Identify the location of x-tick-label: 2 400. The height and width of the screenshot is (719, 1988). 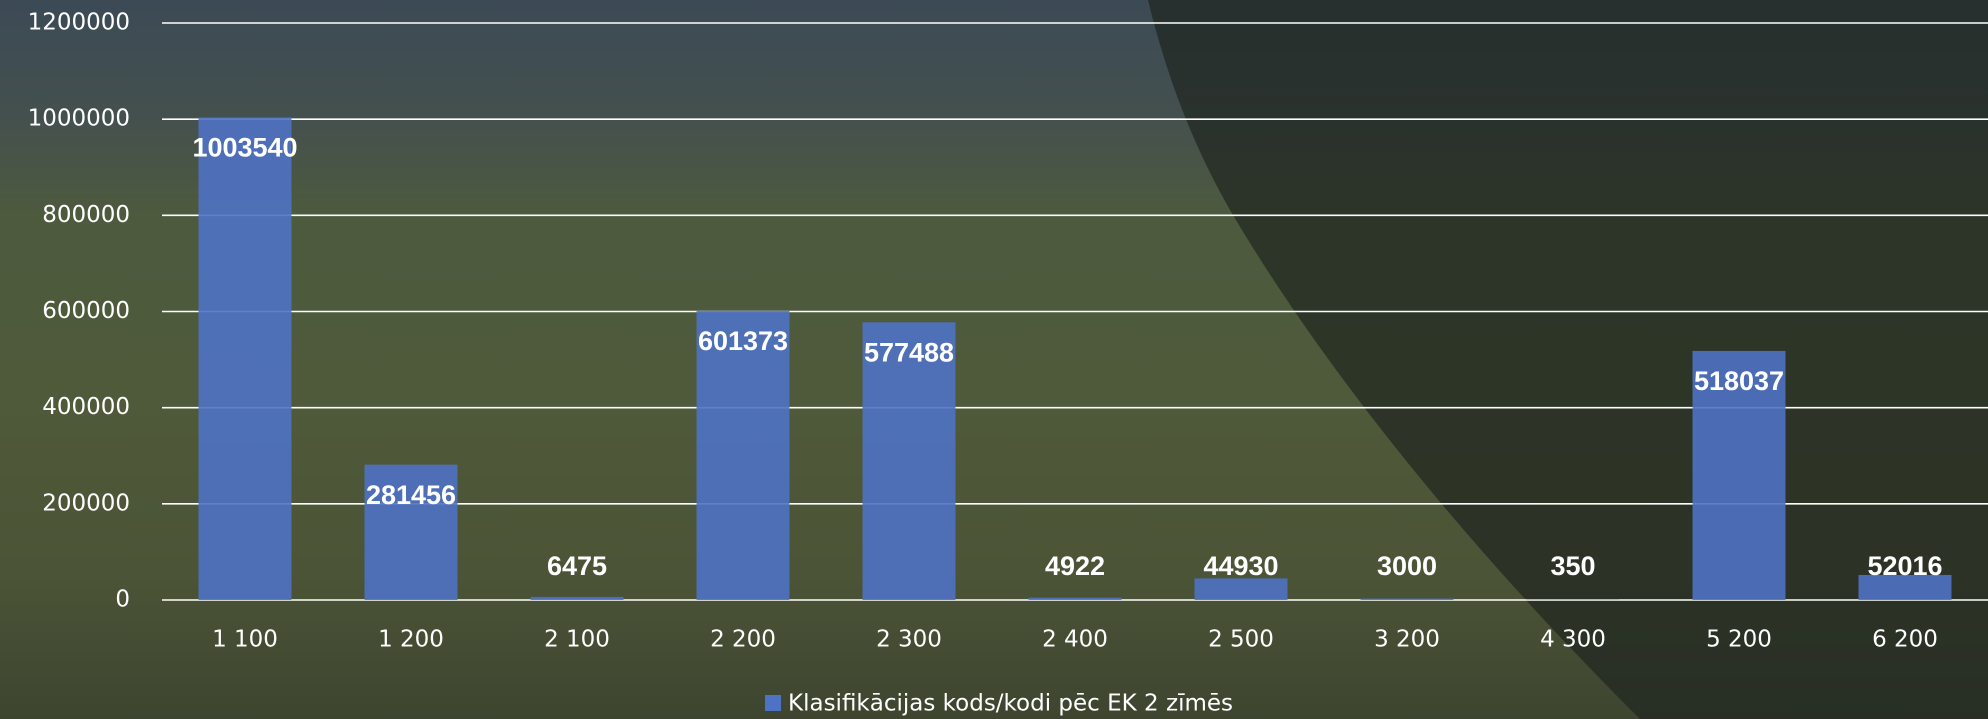
(1075, 640).